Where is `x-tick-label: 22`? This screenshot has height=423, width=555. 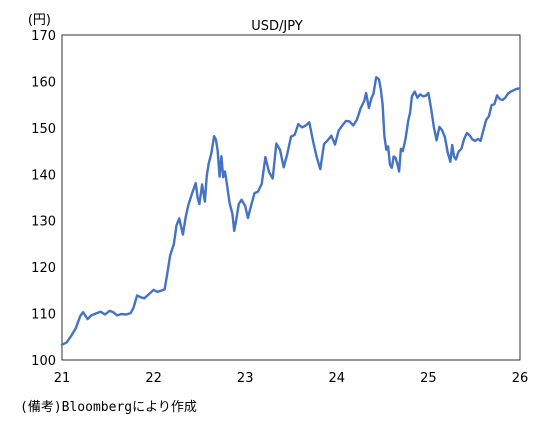
x-tick-label: 22 is located at coordinates (153, 378).